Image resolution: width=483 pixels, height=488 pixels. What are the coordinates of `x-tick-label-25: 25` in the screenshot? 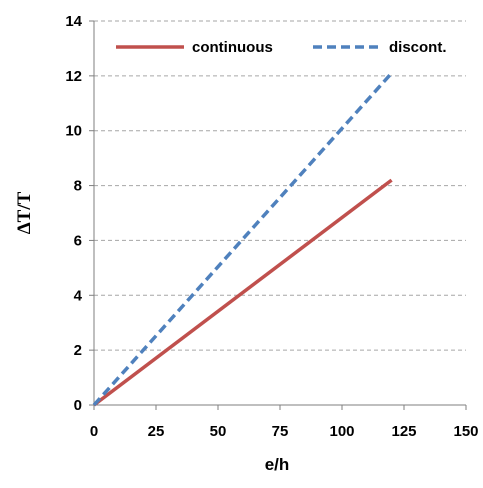 It's located at (156, 431).